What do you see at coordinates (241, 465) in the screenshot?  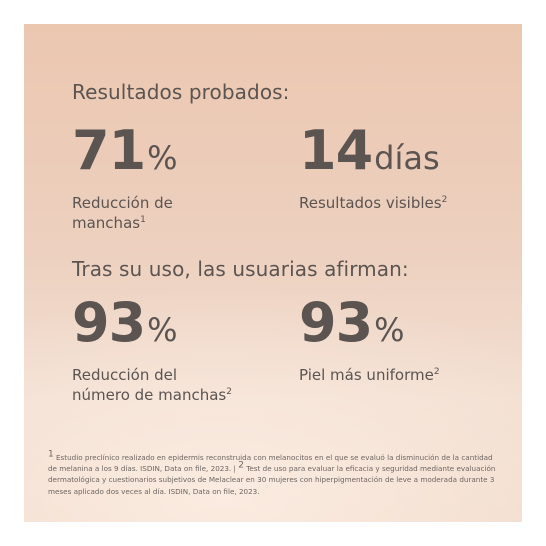 I see `footnote-marker-2: 2` at bounding box center [241, 465].